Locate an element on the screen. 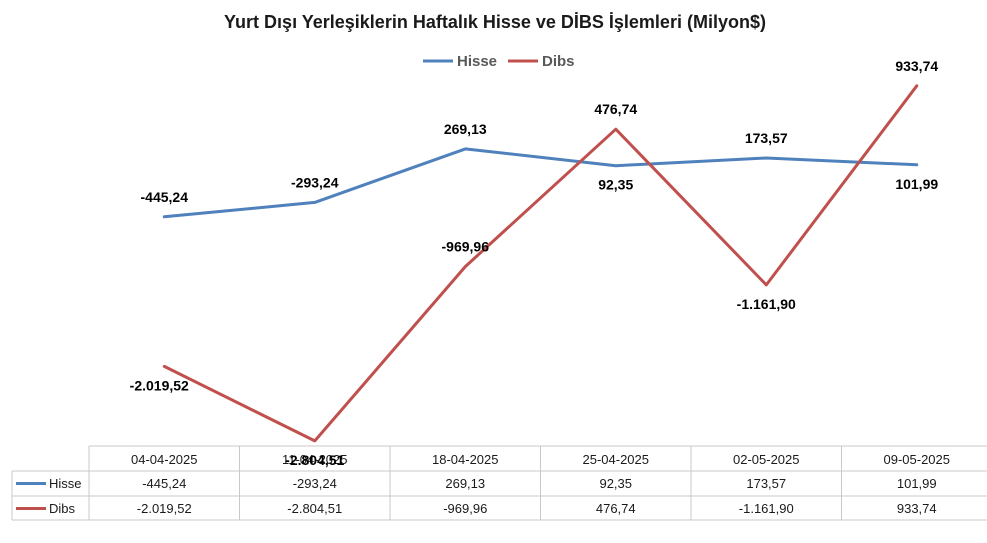 The image size is (987, 543). table-cell-hisse-1: -293,24 is located at coordinates (315, 483).